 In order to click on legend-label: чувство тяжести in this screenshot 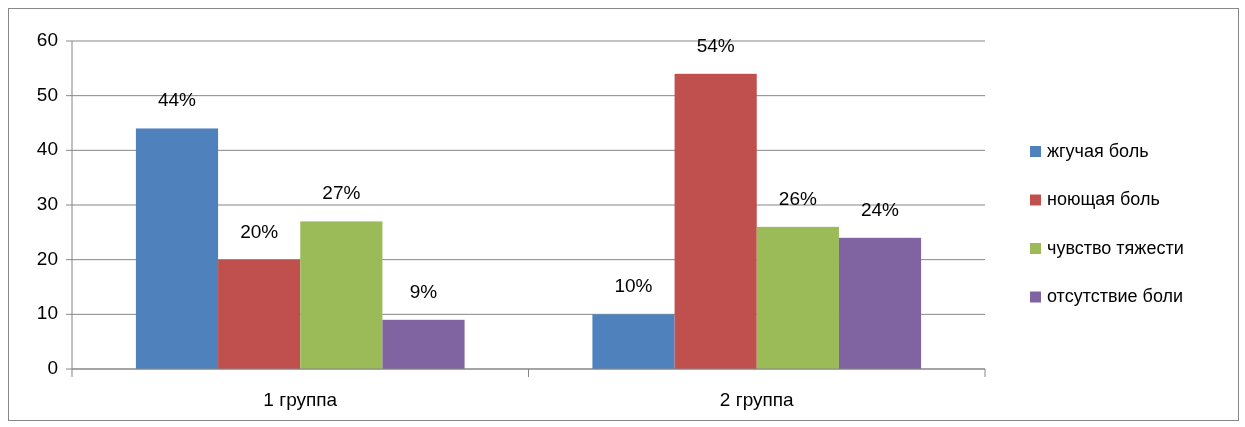, I will do `click(1115, 247)`.